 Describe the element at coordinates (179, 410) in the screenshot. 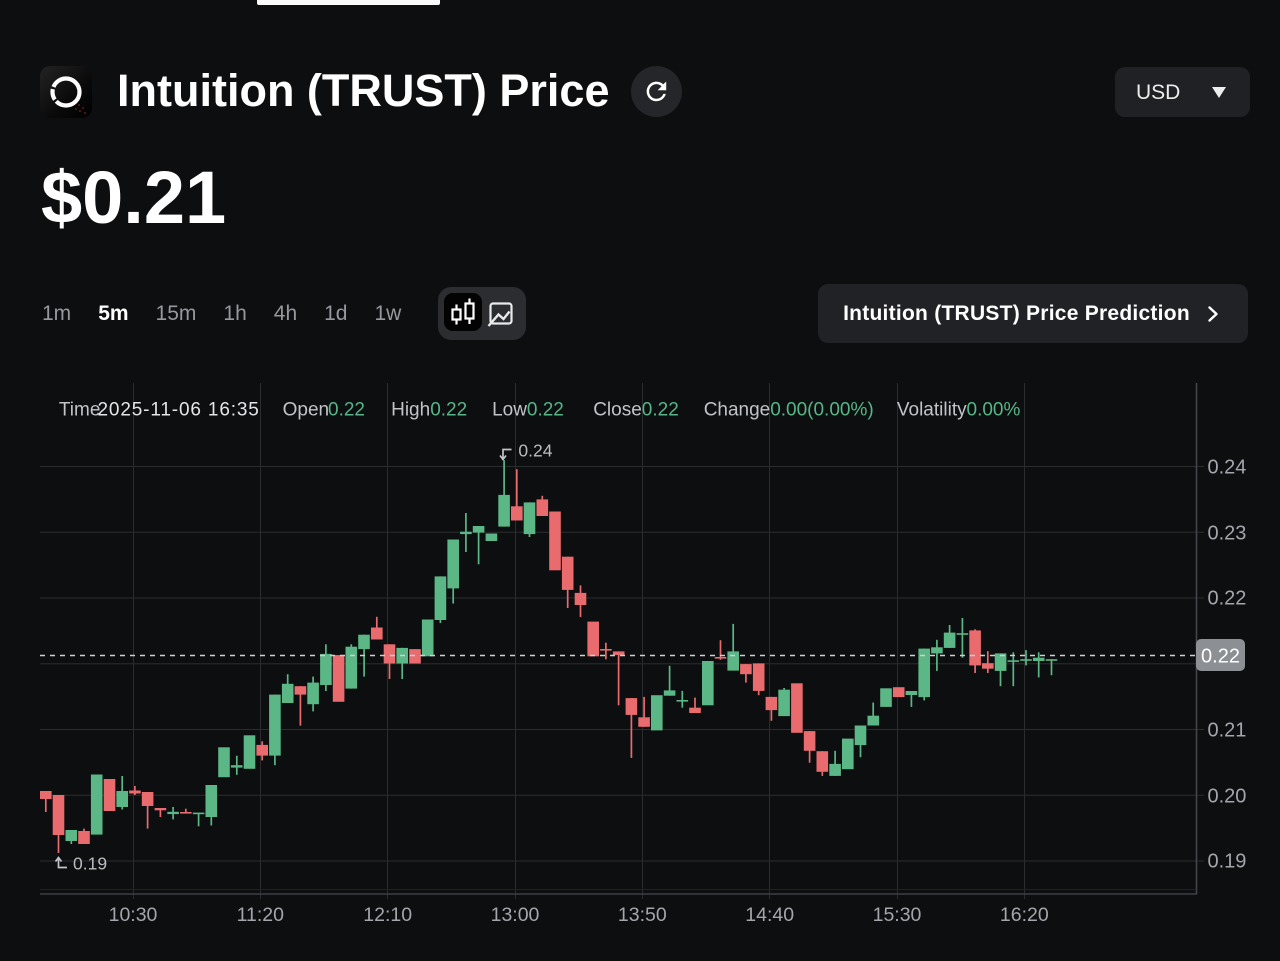

I see `svg-text: 2025-11-06 16:35` at that location.